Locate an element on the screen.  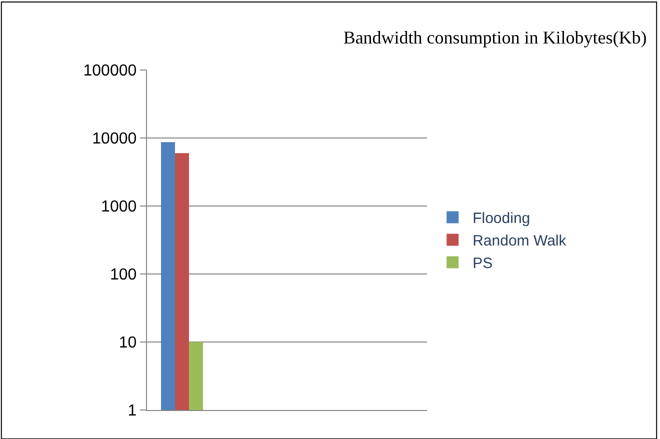
y-tick-label: 10 is located at coordinates (127, 343).